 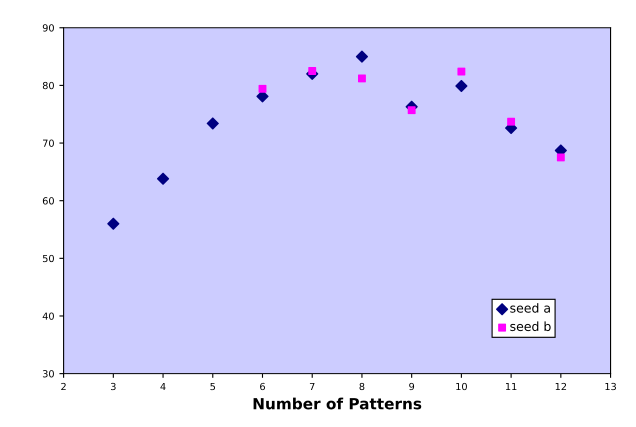 I want to click on y-tick-label: 30, so click(x=48, y=374).